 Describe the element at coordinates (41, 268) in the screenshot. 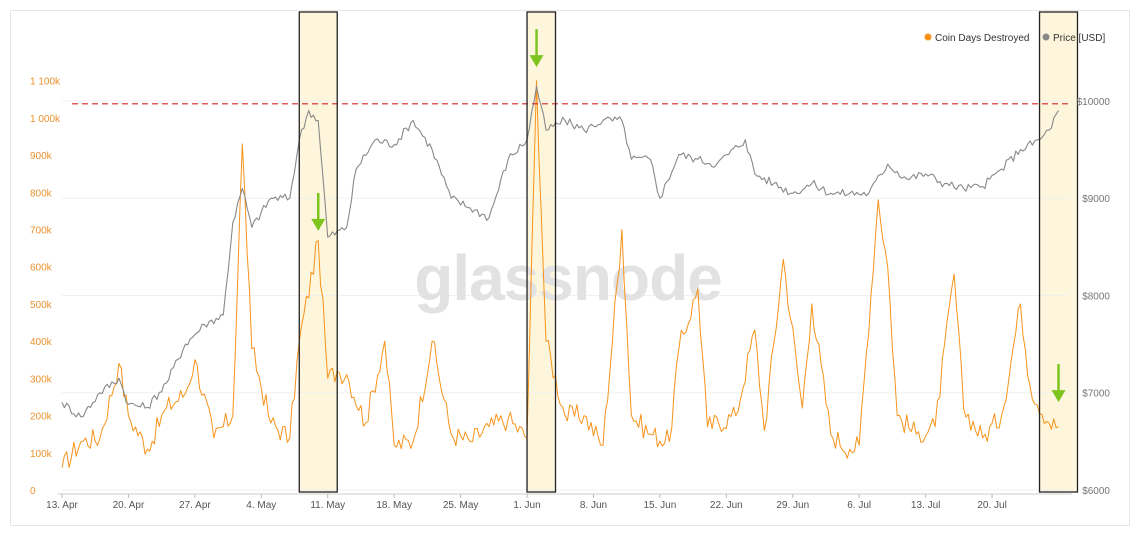

I see `y-left-tick-label: 600k` at that location.